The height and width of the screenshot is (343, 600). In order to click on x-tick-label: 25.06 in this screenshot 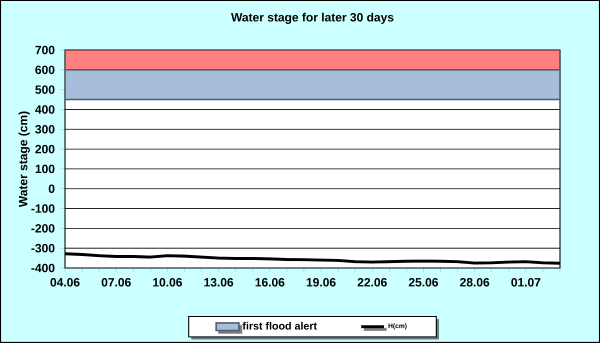, I will do `click(423, 282)`.